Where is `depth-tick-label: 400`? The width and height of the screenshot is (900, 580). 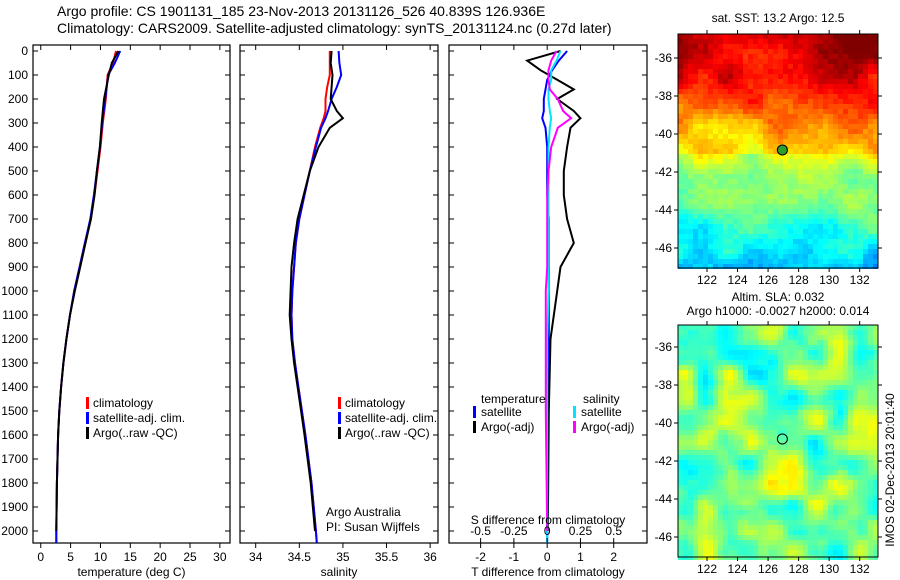 depth-tick-label: 400 is located at coordinates (18, 147).